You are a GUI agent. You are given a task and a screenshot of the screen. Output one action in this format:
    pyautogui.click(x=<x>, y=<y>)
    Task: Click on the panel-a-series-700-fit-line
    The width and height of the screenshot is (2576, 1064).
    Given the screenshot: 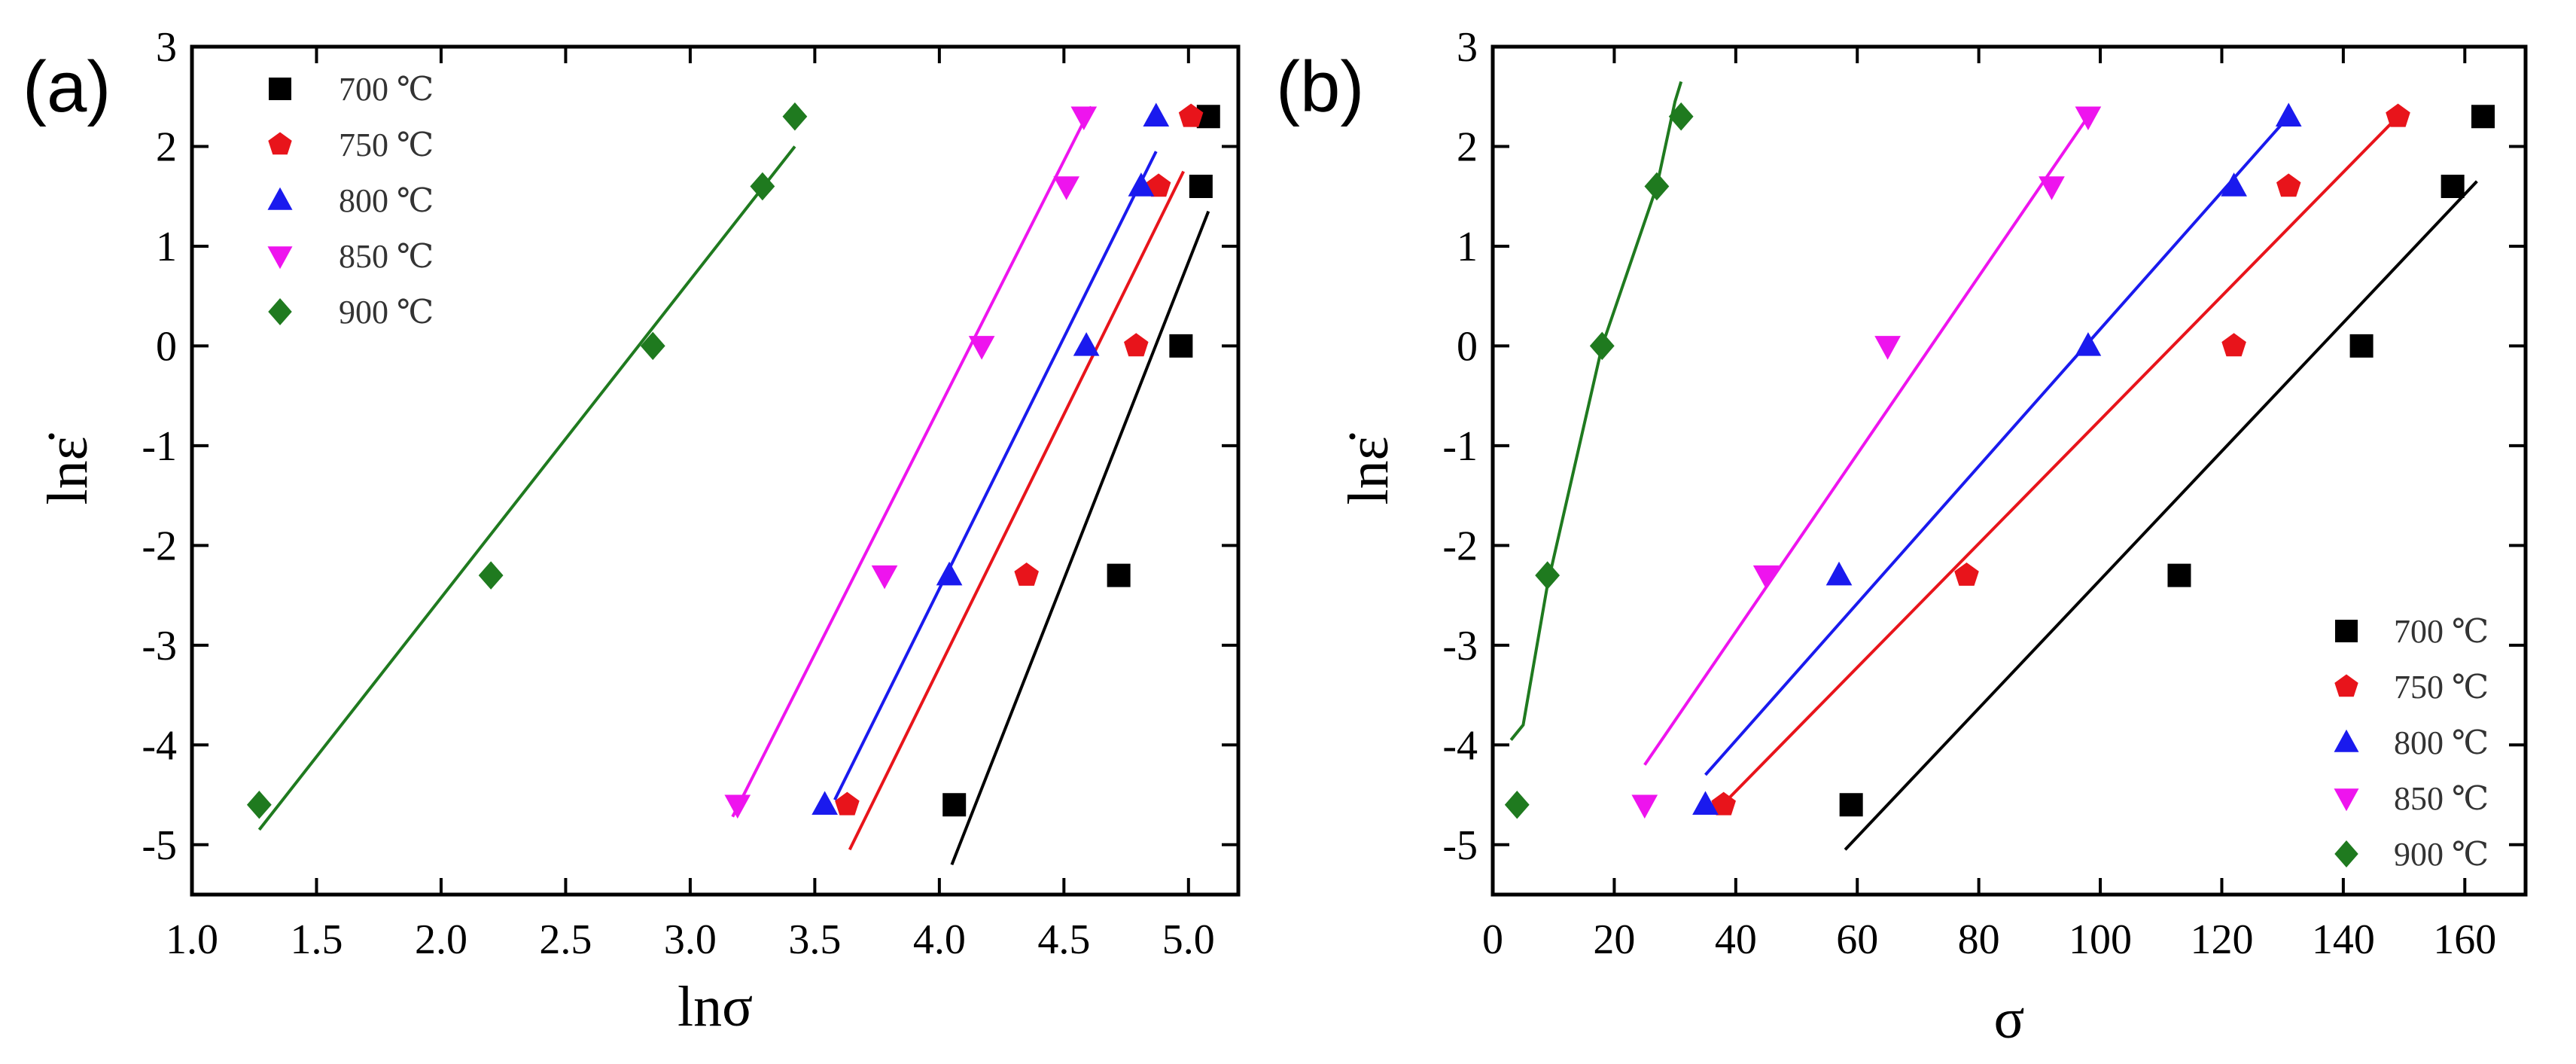 What is the action you would take?
    pyautogui.click(x=1080, y=538)
    